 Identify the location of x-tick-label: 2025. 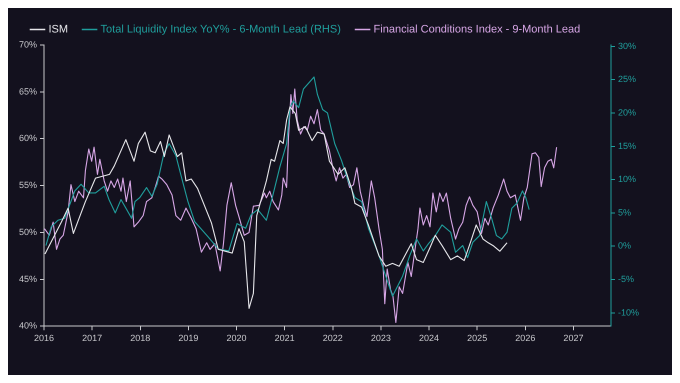
(477, 338).